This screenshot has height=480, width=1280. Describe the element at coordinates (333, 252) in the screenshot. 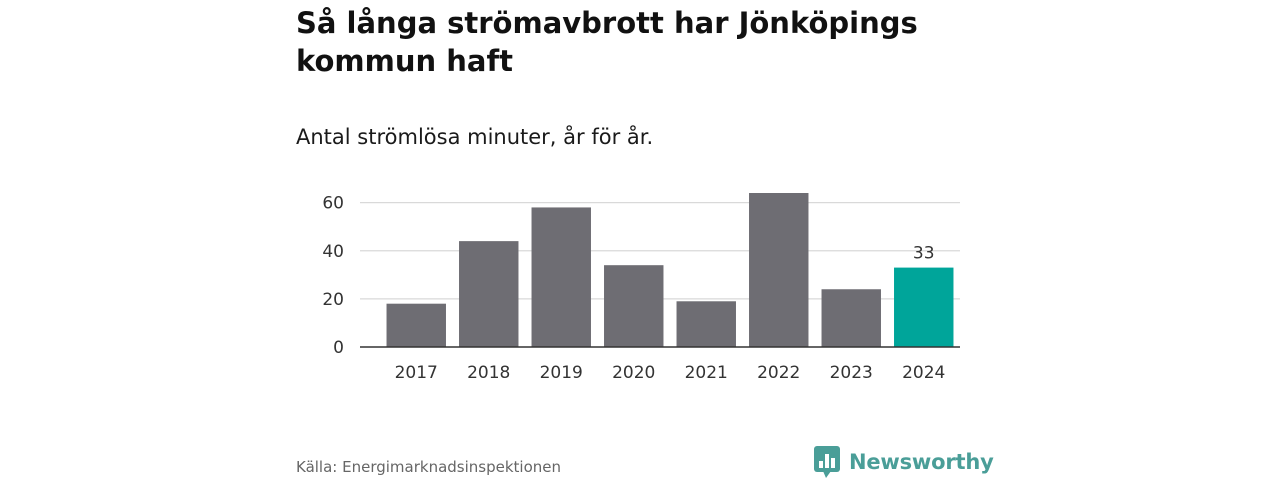

I see `y-tick-label: 40` at that location.